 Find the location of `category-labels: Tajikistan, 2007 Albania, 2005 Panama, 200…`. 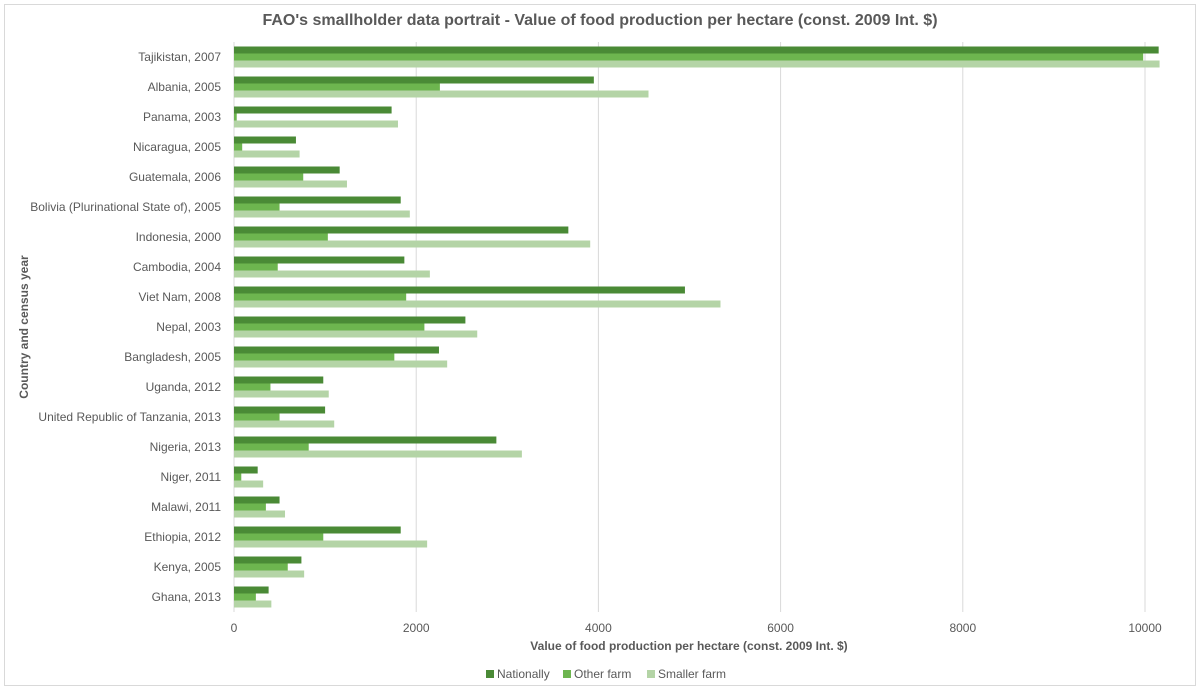

category-labels: Tajikistan, 2007 Albania, 2005 Panama, 200… is located at coordinates (125, 327).